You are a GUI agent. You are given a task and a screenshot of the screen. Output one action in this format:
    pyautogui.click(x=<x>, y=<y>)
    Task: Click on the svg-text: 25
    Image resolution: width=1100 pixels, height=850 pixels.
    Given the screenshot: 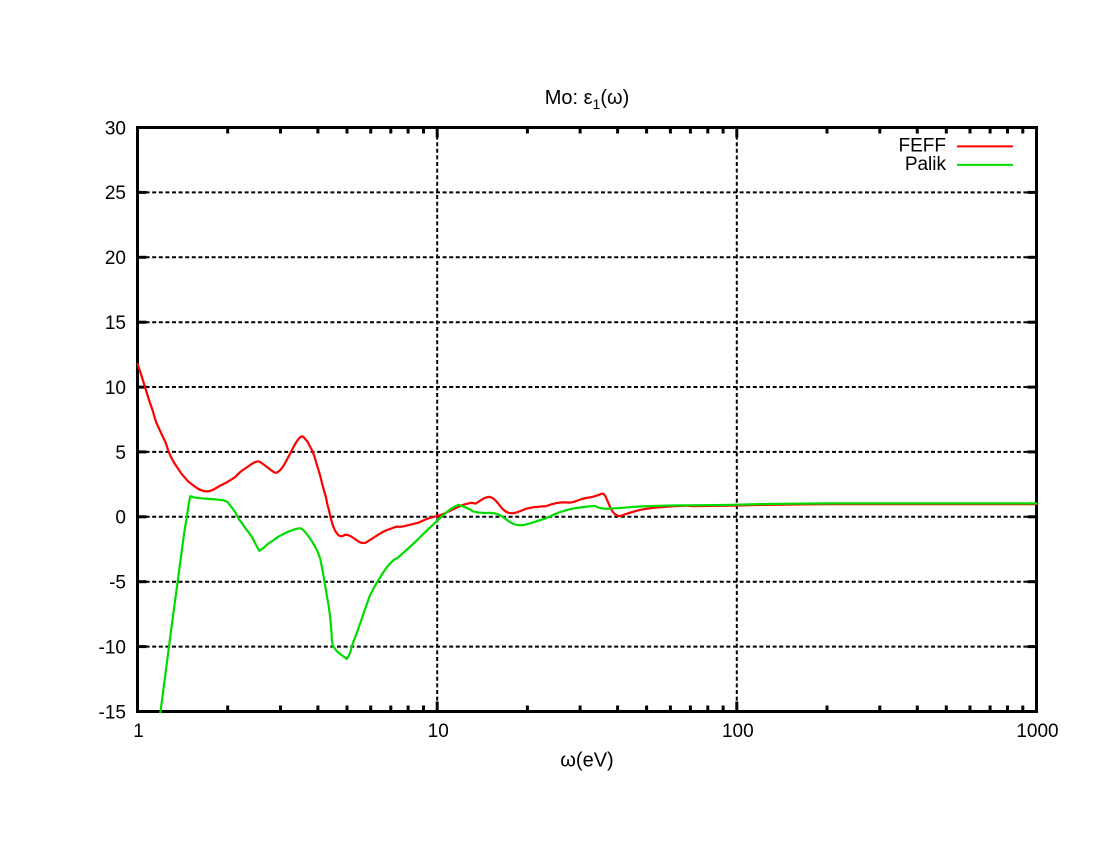 What is the action you would take?
    pyautogui.click(x=115, y=193)
    